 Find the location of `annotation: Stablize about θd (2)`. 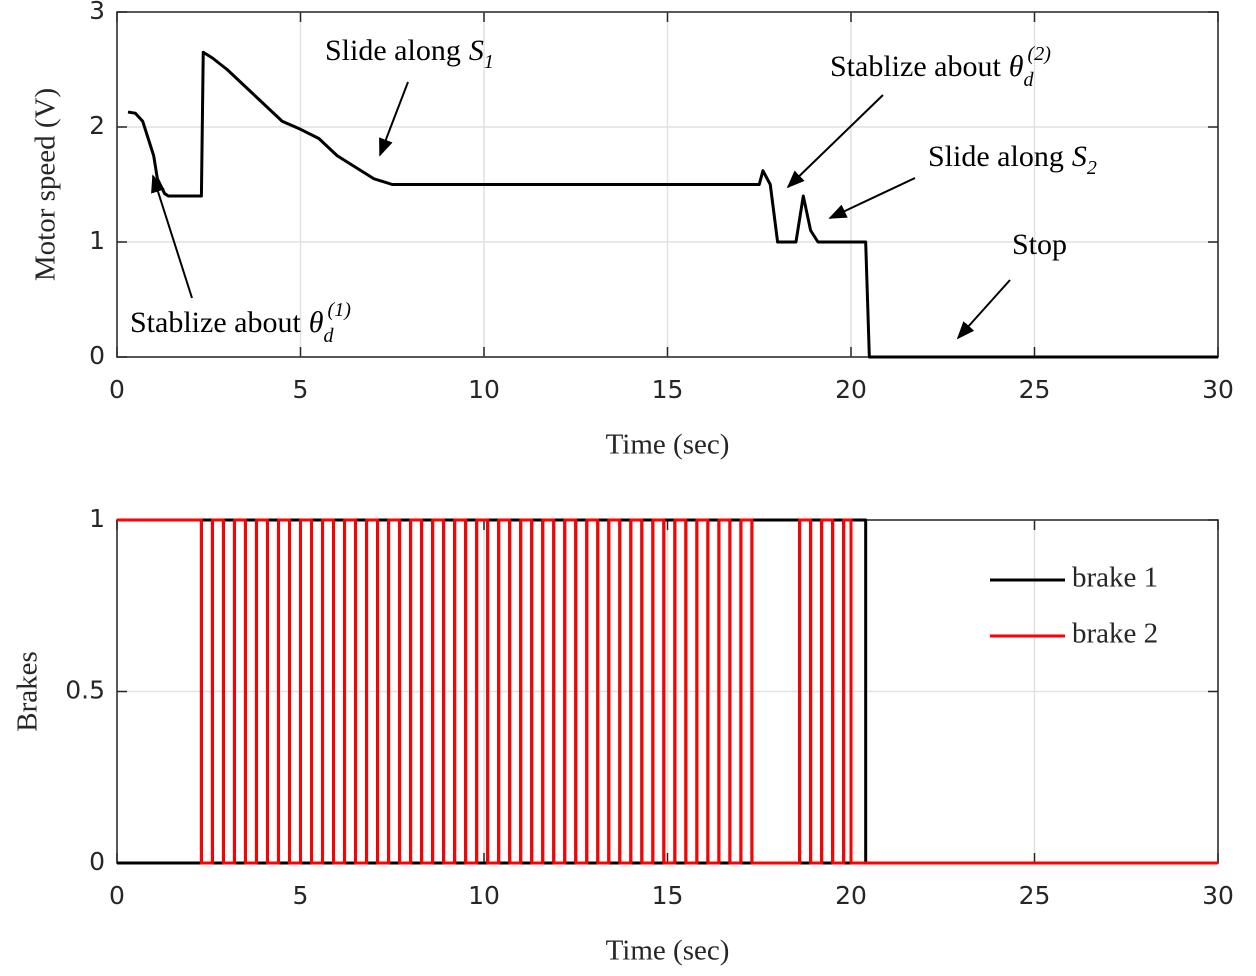

annotation: Stablize about θd (2) is located at coordinates (940, 67).